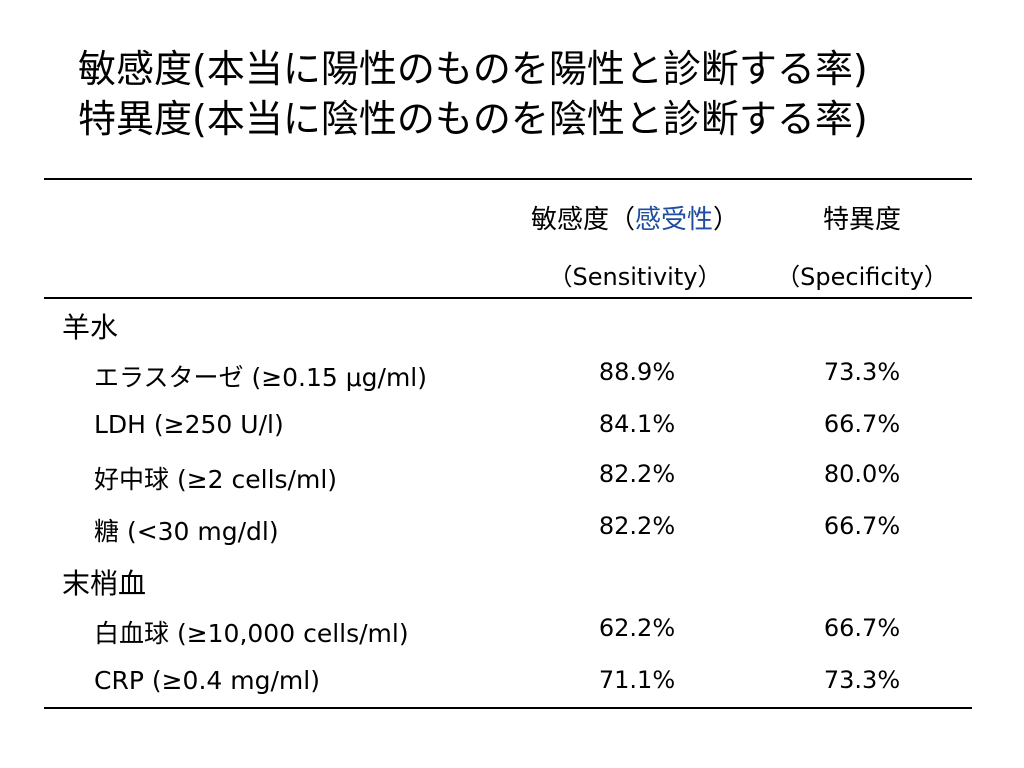 Image resolution: width=1024 pixels, height=768 pixels. Describe the element at coordinates (473, 119) in the screenshot. I see `title-line-2: 特異度(本当に陰性のものを陰性と診断する率)` at that location.